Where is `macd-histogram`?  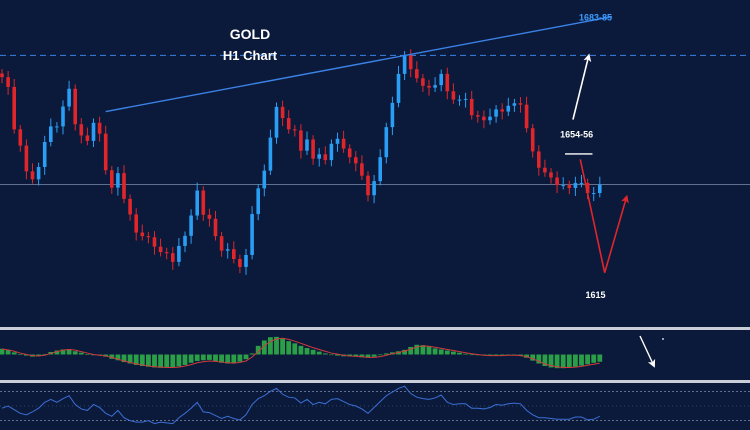 macd-histogram is located at coordinates (301, 352).